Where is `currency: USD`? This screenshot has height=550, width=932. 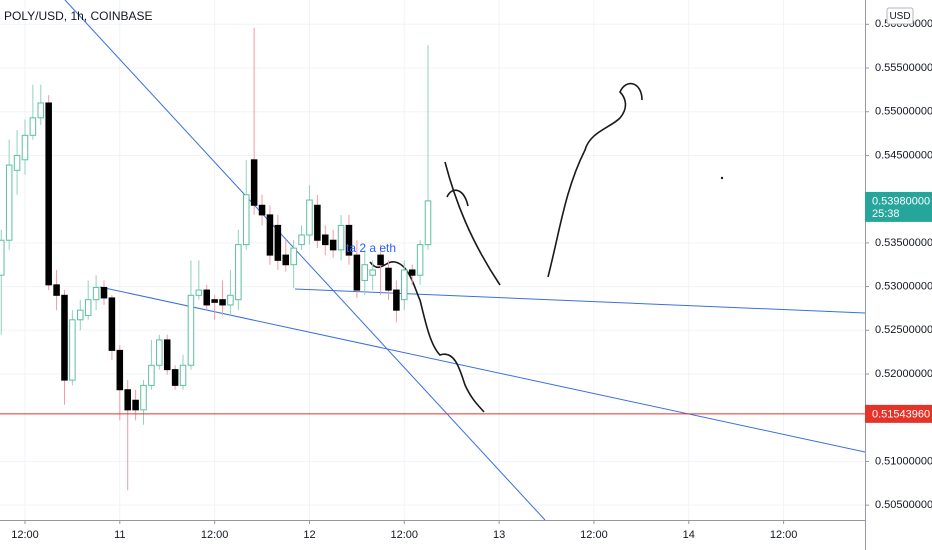
currency: USD is located at coordinates (899, 16).